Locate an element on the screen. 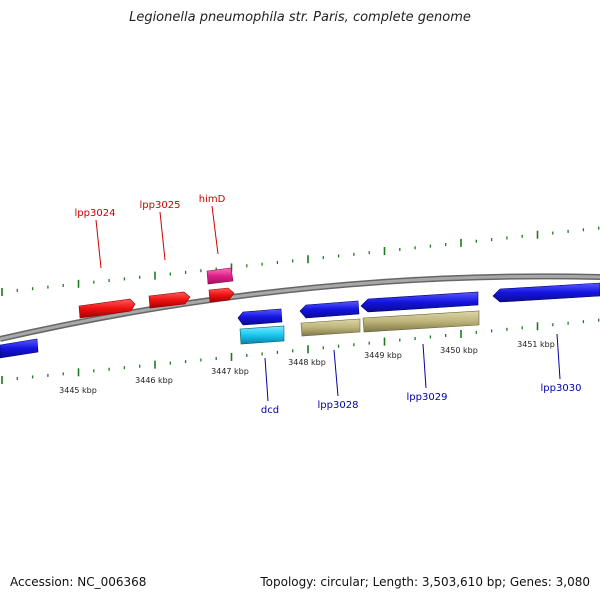 This screenshot has width=600, height=600. lower-tick-row is located at coordinates (300, 351).